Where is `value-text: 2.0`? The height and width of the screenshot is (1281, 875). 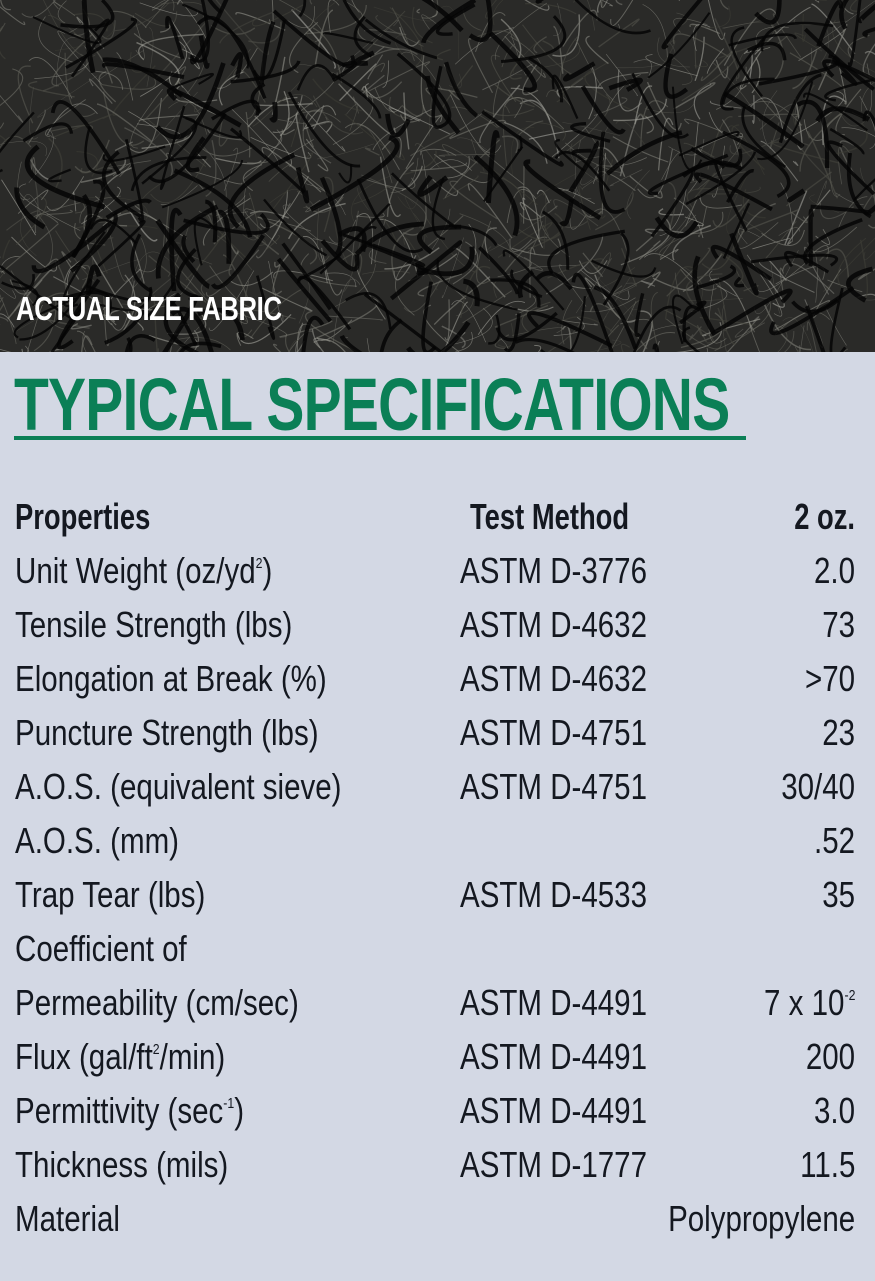 value-text: 2.0 is located at coordinates (834, 570).